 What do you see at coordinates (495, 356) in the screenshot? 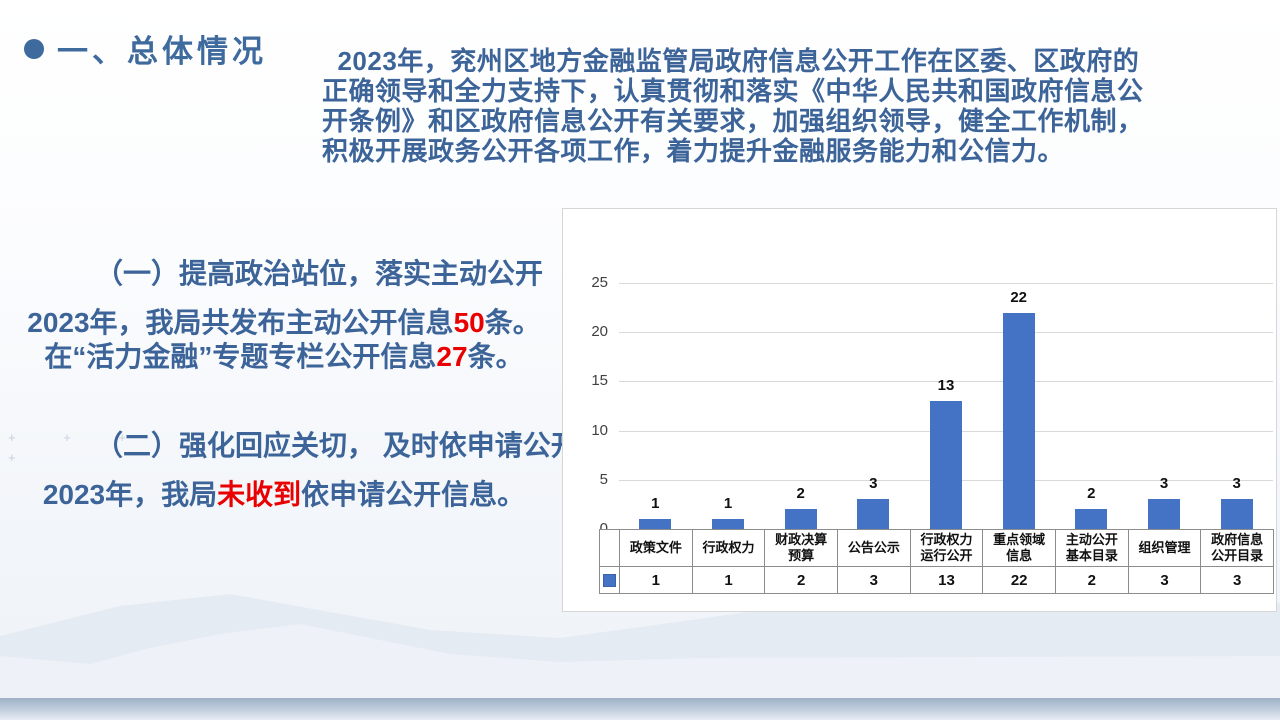
I see `section1-line2-suffix: 条。` at bounding box center [495, 356].